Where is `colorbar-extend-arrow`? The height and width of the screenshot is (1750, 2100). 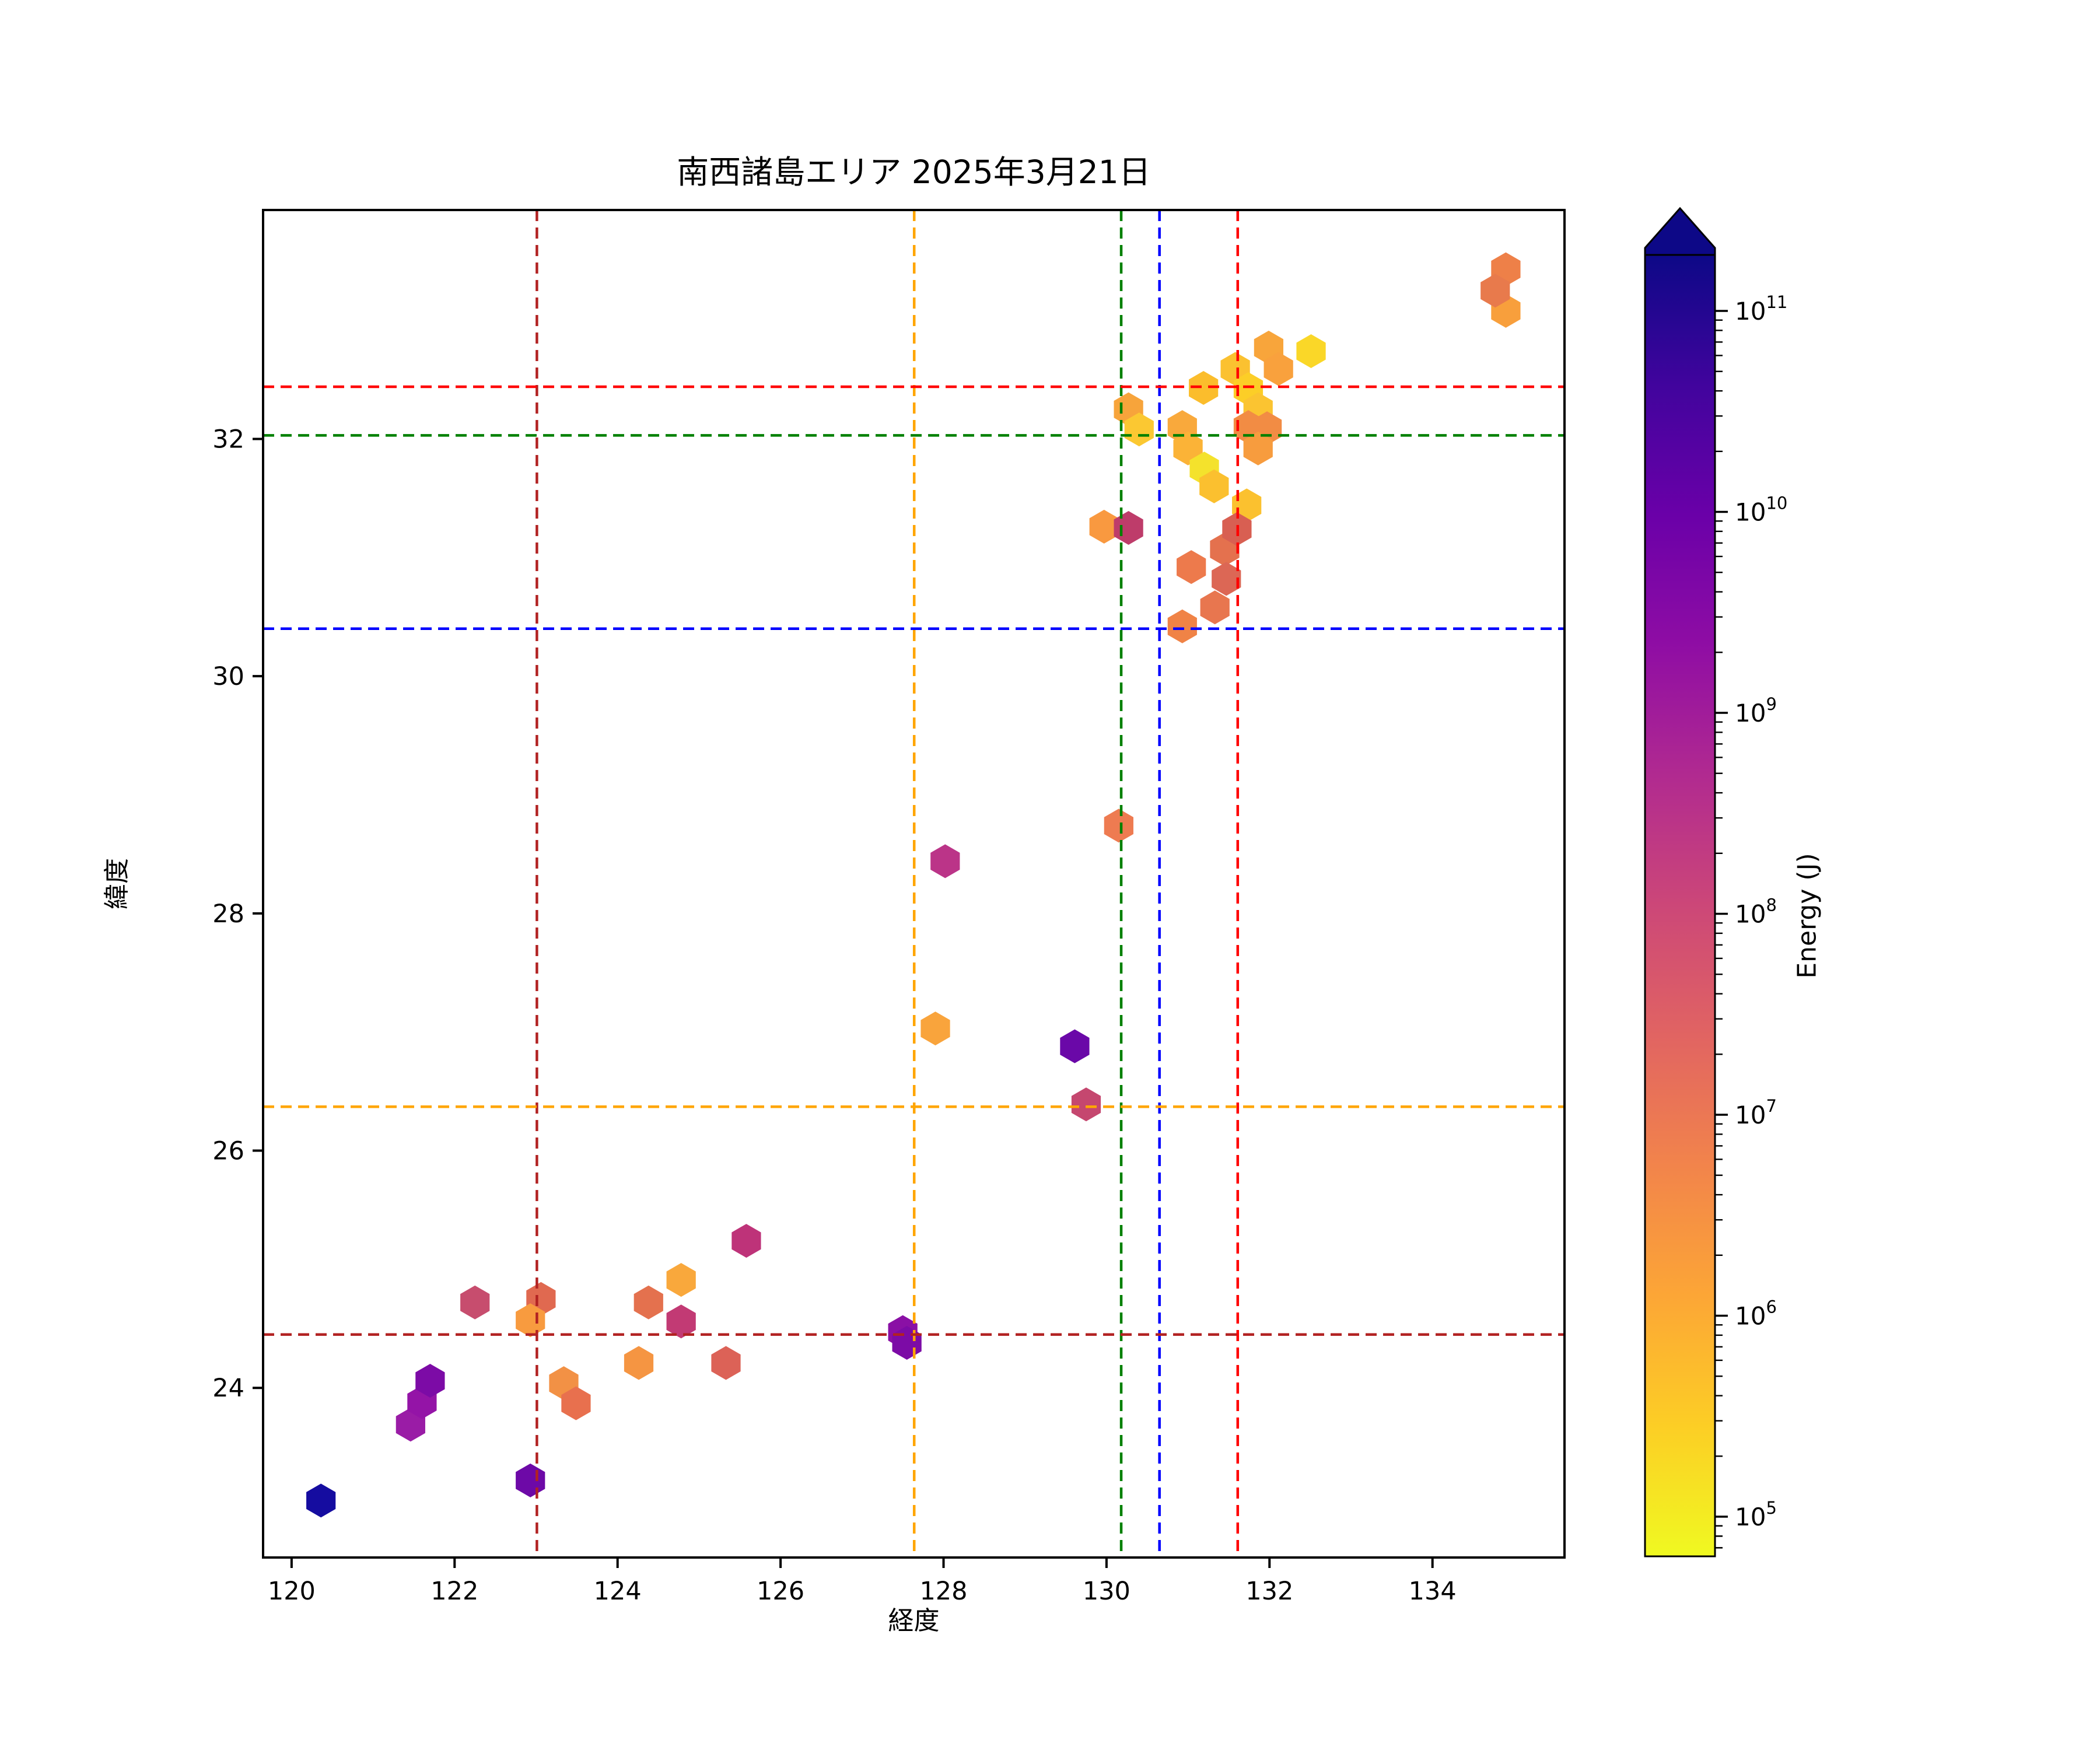
colorbar-extend-arrow is located at coordinates (1680, 231).